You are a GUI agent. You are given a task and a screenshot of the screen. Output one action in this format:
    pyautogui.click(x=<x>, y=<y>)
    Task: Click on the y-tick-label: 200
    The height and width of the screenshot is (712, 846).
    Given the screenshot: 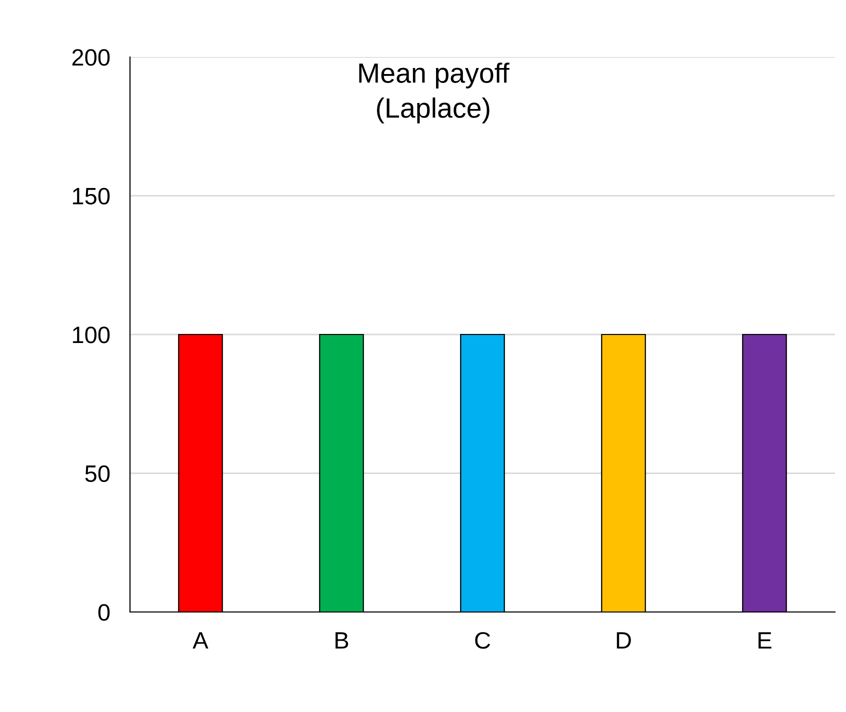 What is the action you would take?
    pyautogui.click(x=91, y=57)
    